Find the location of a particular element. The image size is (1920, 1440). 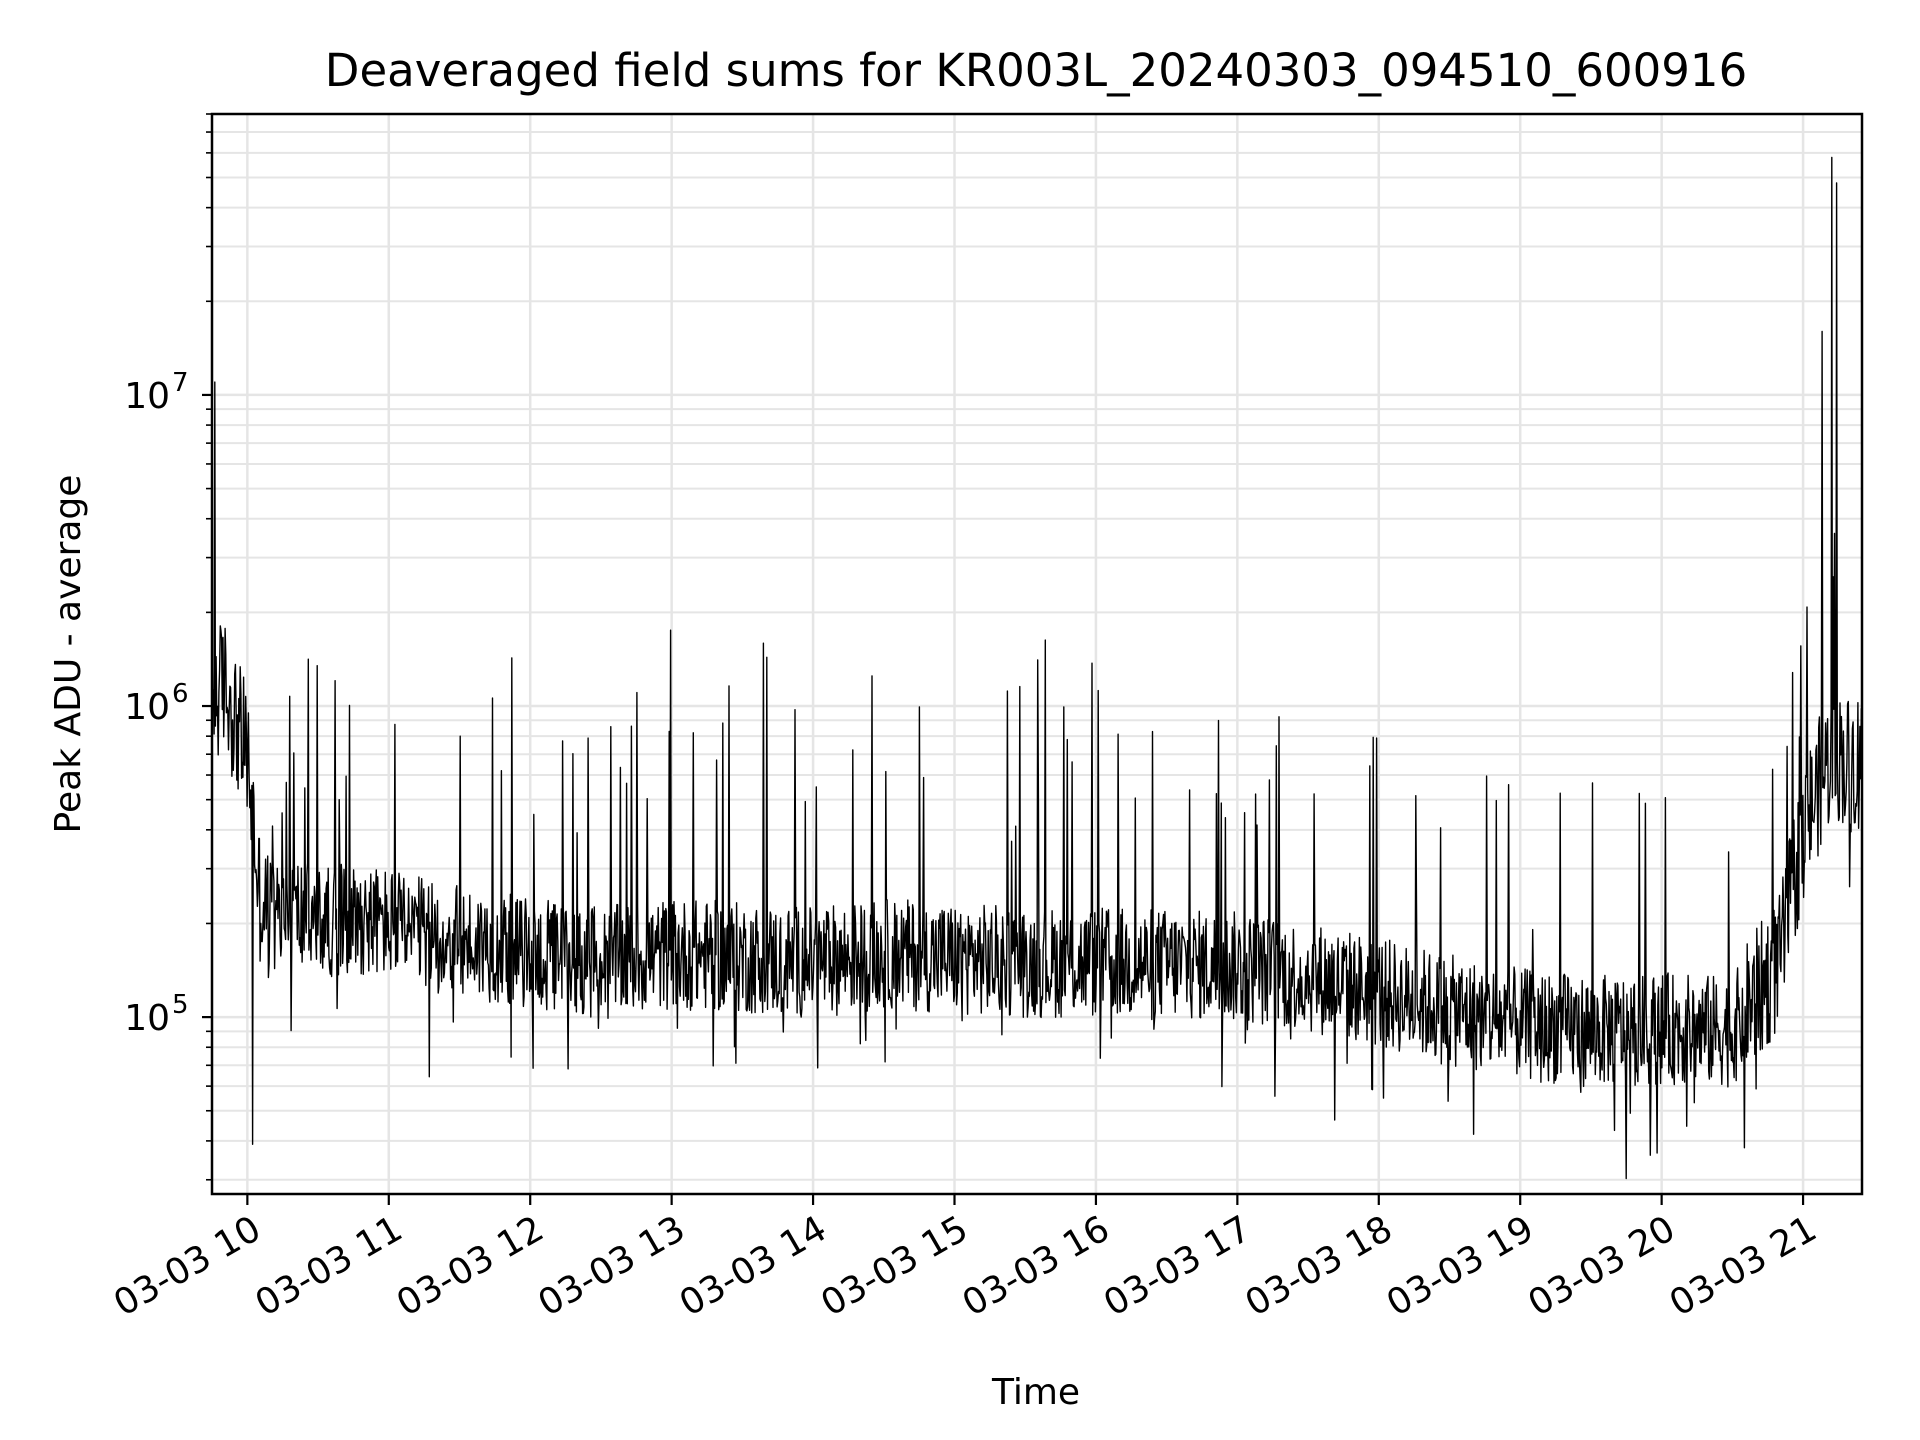

y-tick-exponent: 7 is located at coordinates (180, 383).